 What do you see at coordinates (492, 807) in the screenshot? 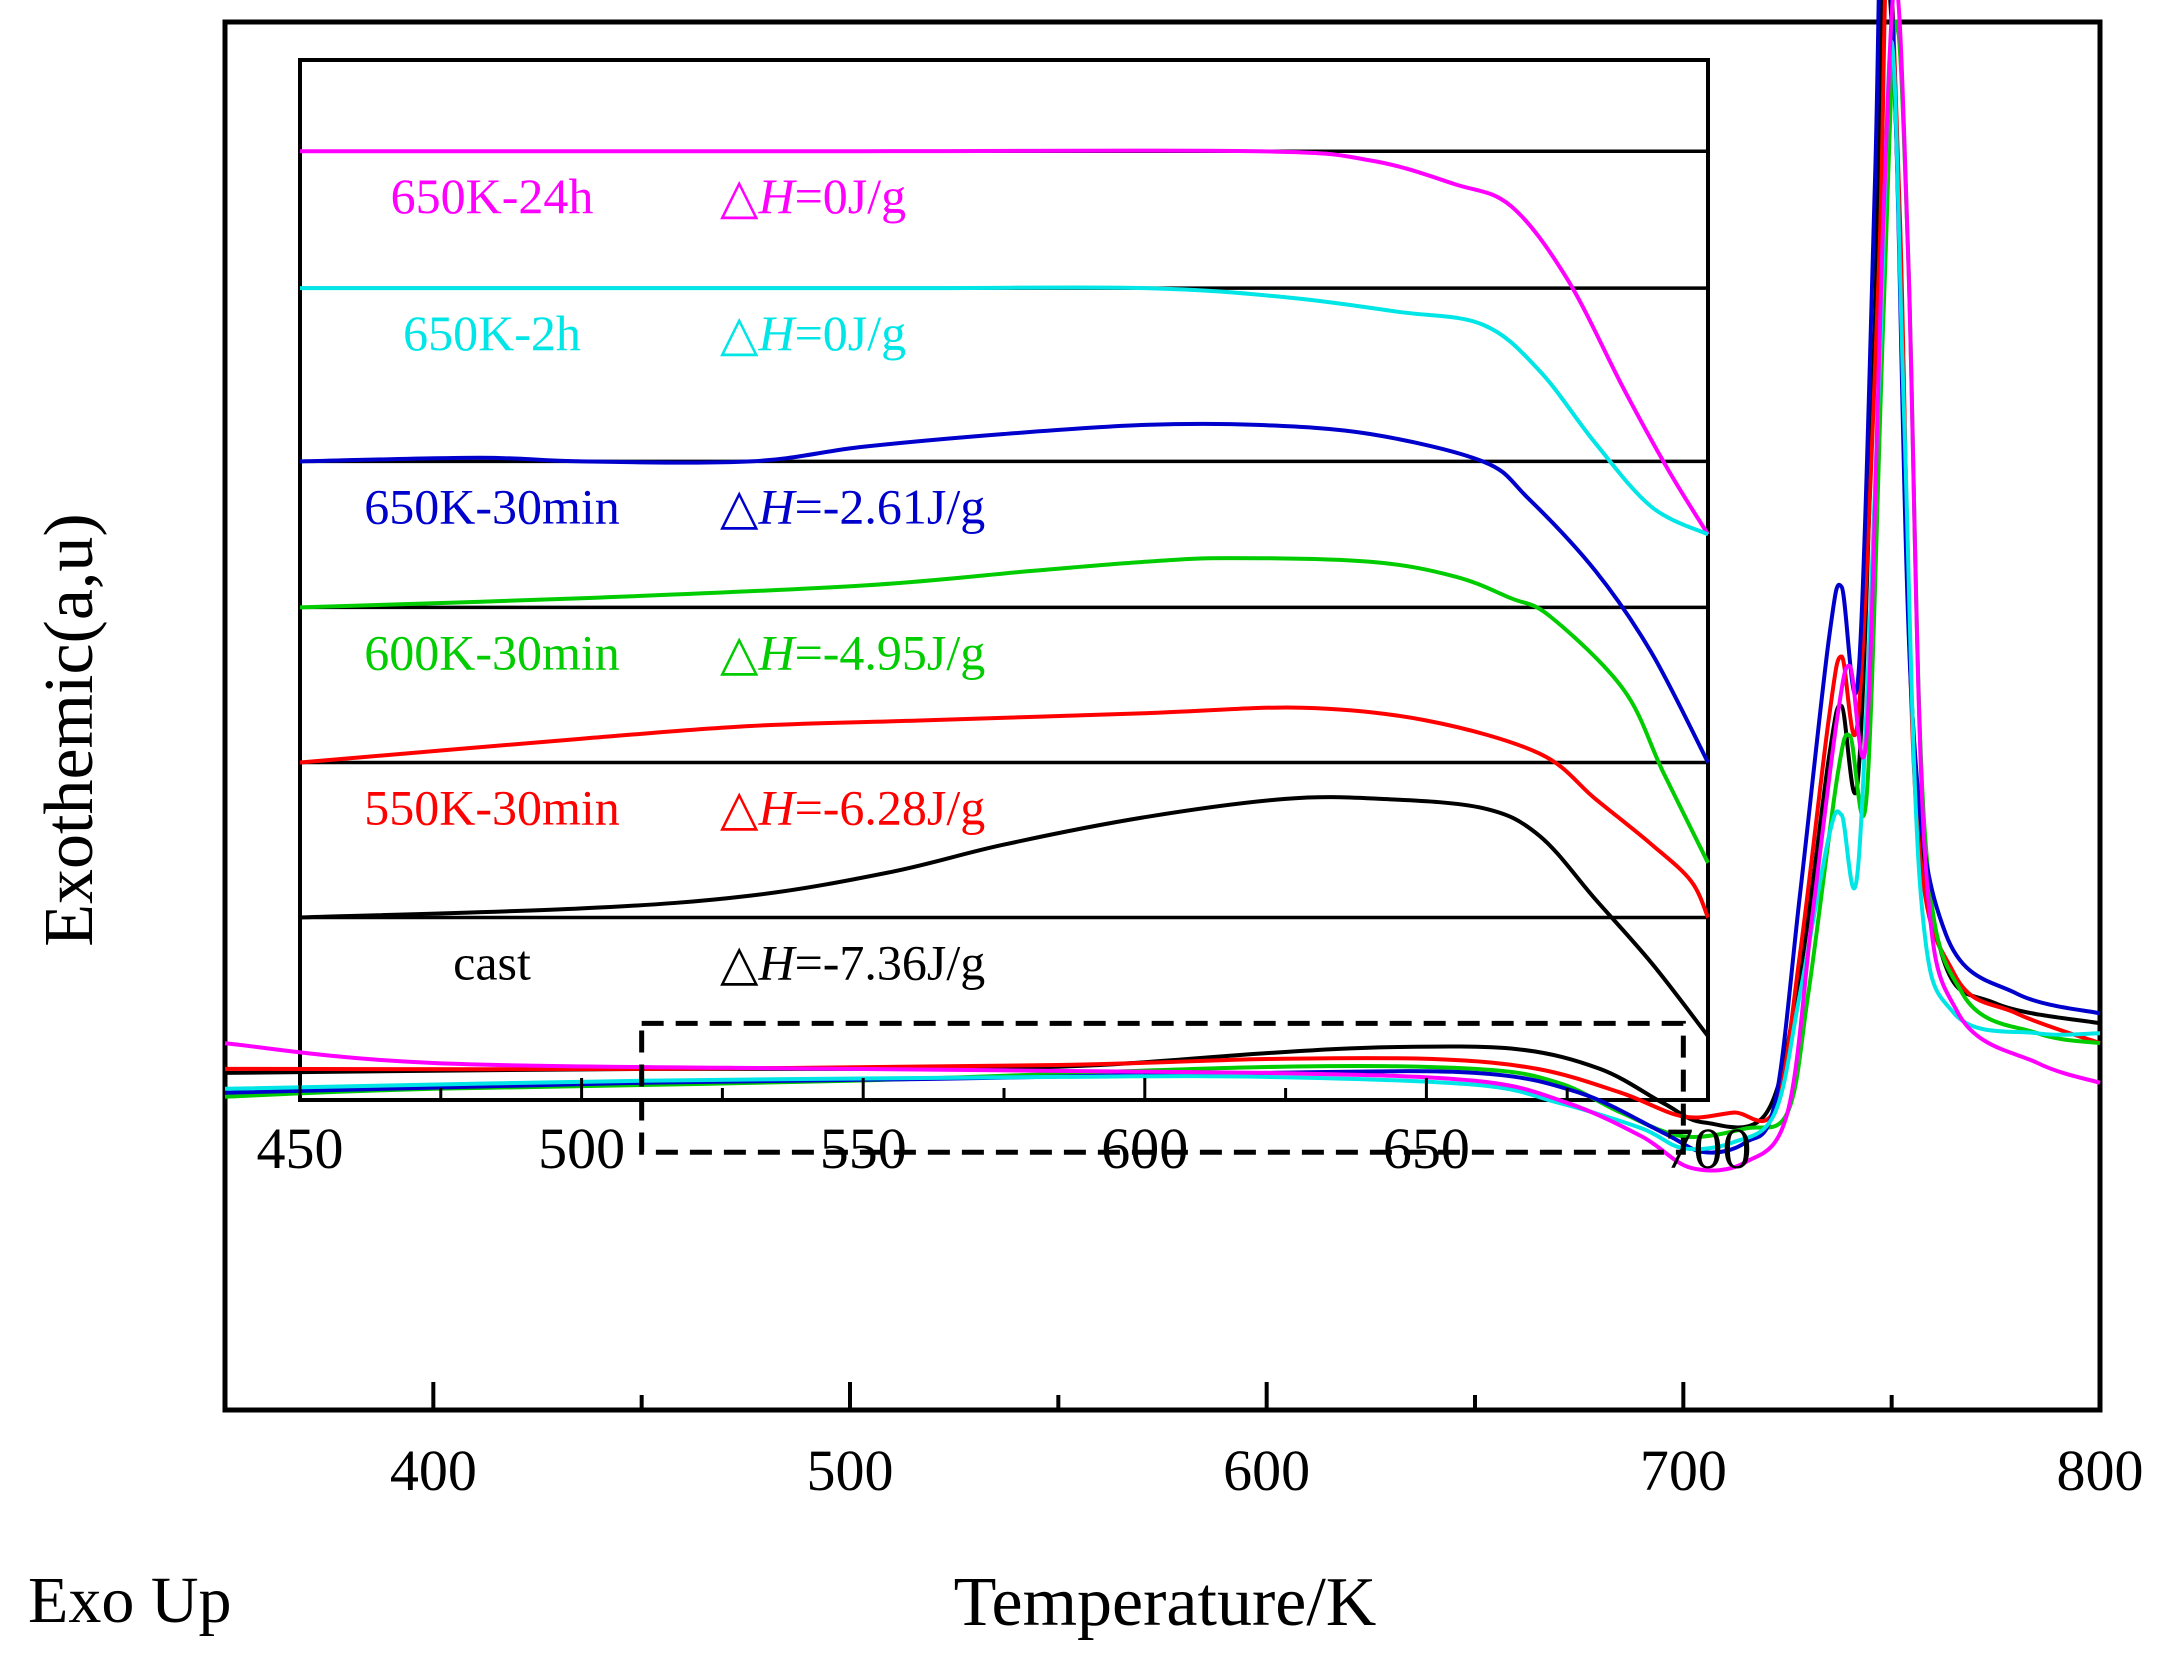
I see `inset-series-label-550K-30min: 550K-30min` at bounding box center [492, 807].